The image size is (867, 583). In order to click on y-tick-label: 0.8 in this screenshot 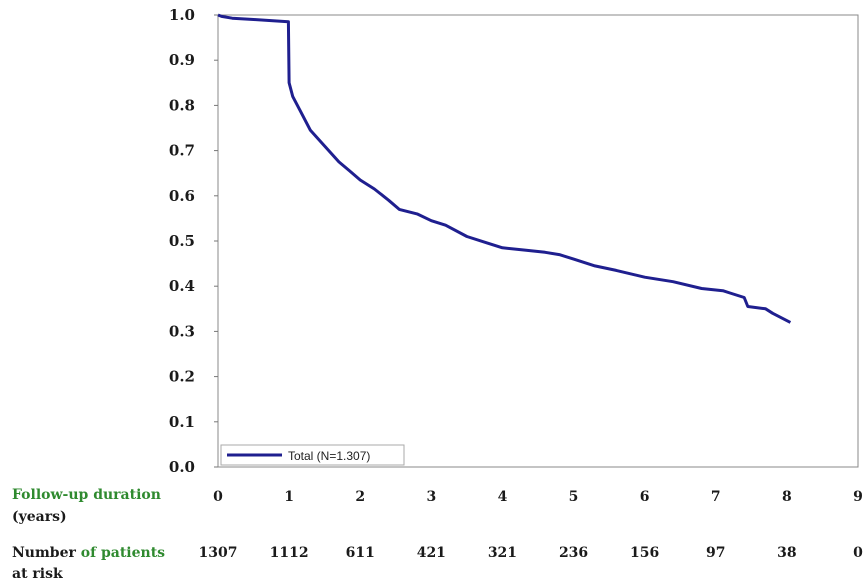, I will do `click(182, 105)`.